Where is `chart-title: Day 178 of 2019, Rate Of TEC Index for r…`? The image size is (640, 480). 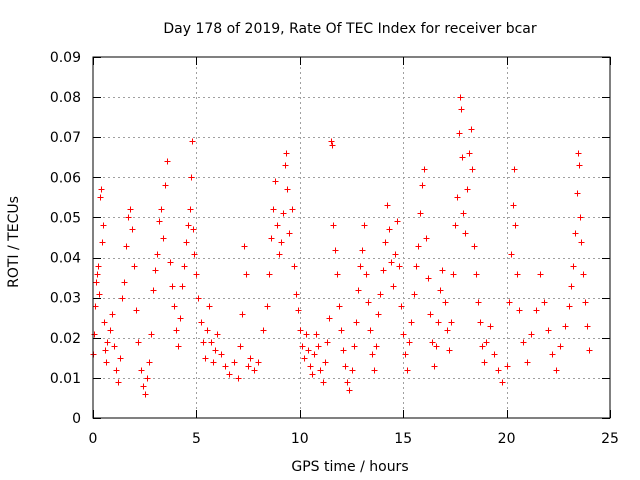 chart-title: Day 178 of 2019, Rate Of TEC Index for r… is located at coordinates (350, 29).